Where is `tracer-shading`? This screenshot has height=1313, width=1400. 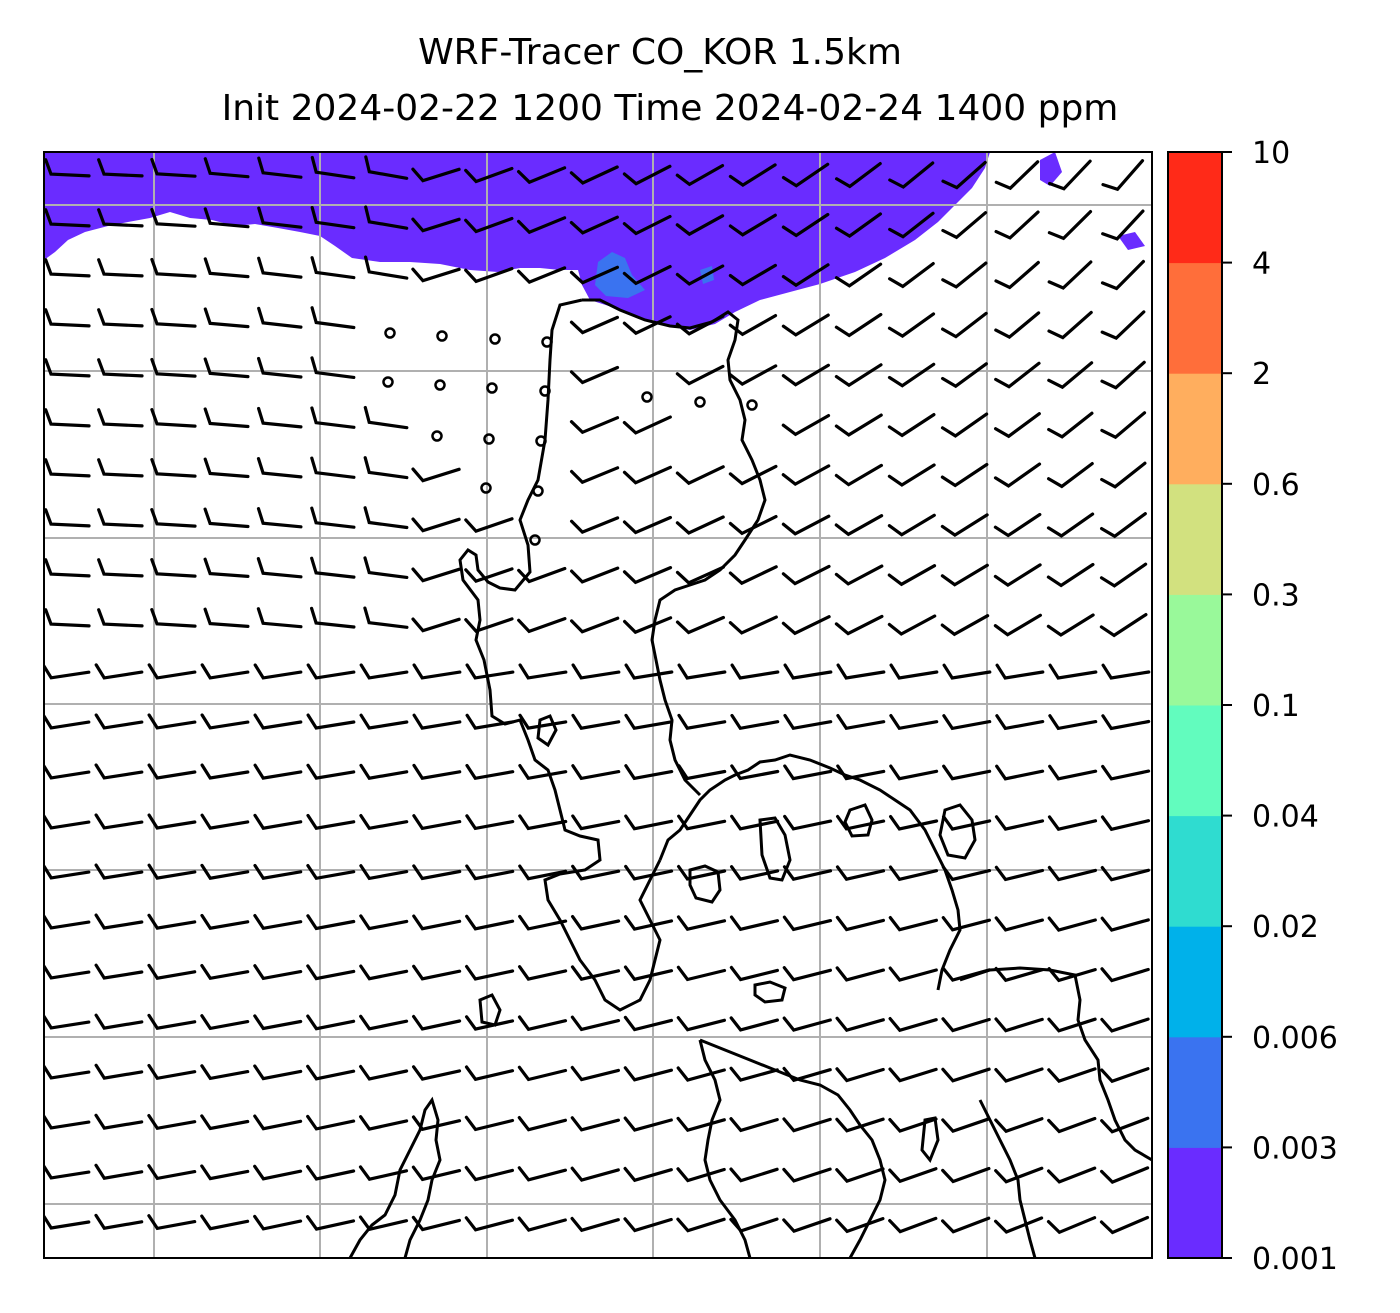 tracer-shading is located at coordinates (517, 241).